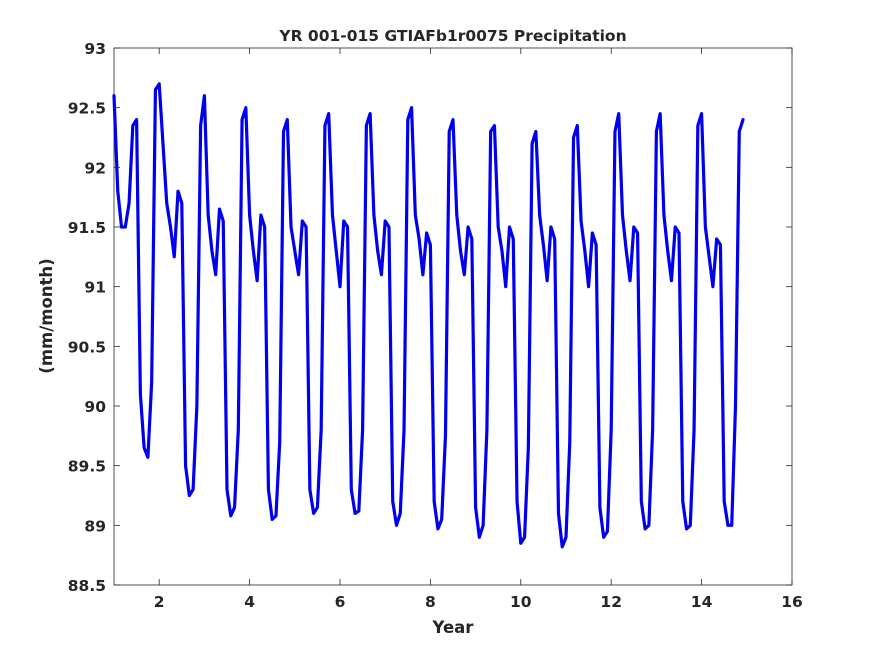  What do you see at coordinates (611, 602) in the screenshot?
I see `x-tick-label: 12` at bounding box center [611, 602].